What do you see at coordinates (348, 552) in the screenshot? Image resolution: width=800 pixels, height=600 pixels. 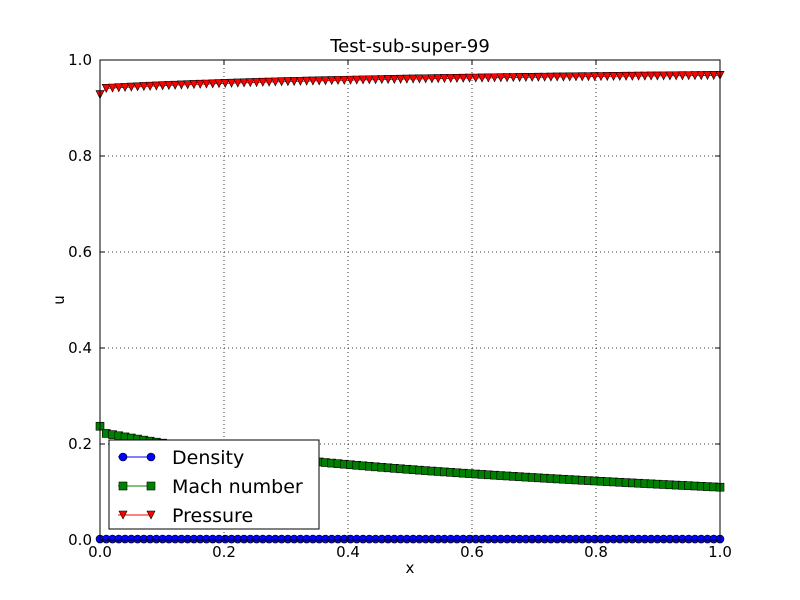 I see `x-tick-label: 0.4` at bounding box center [348, 552].